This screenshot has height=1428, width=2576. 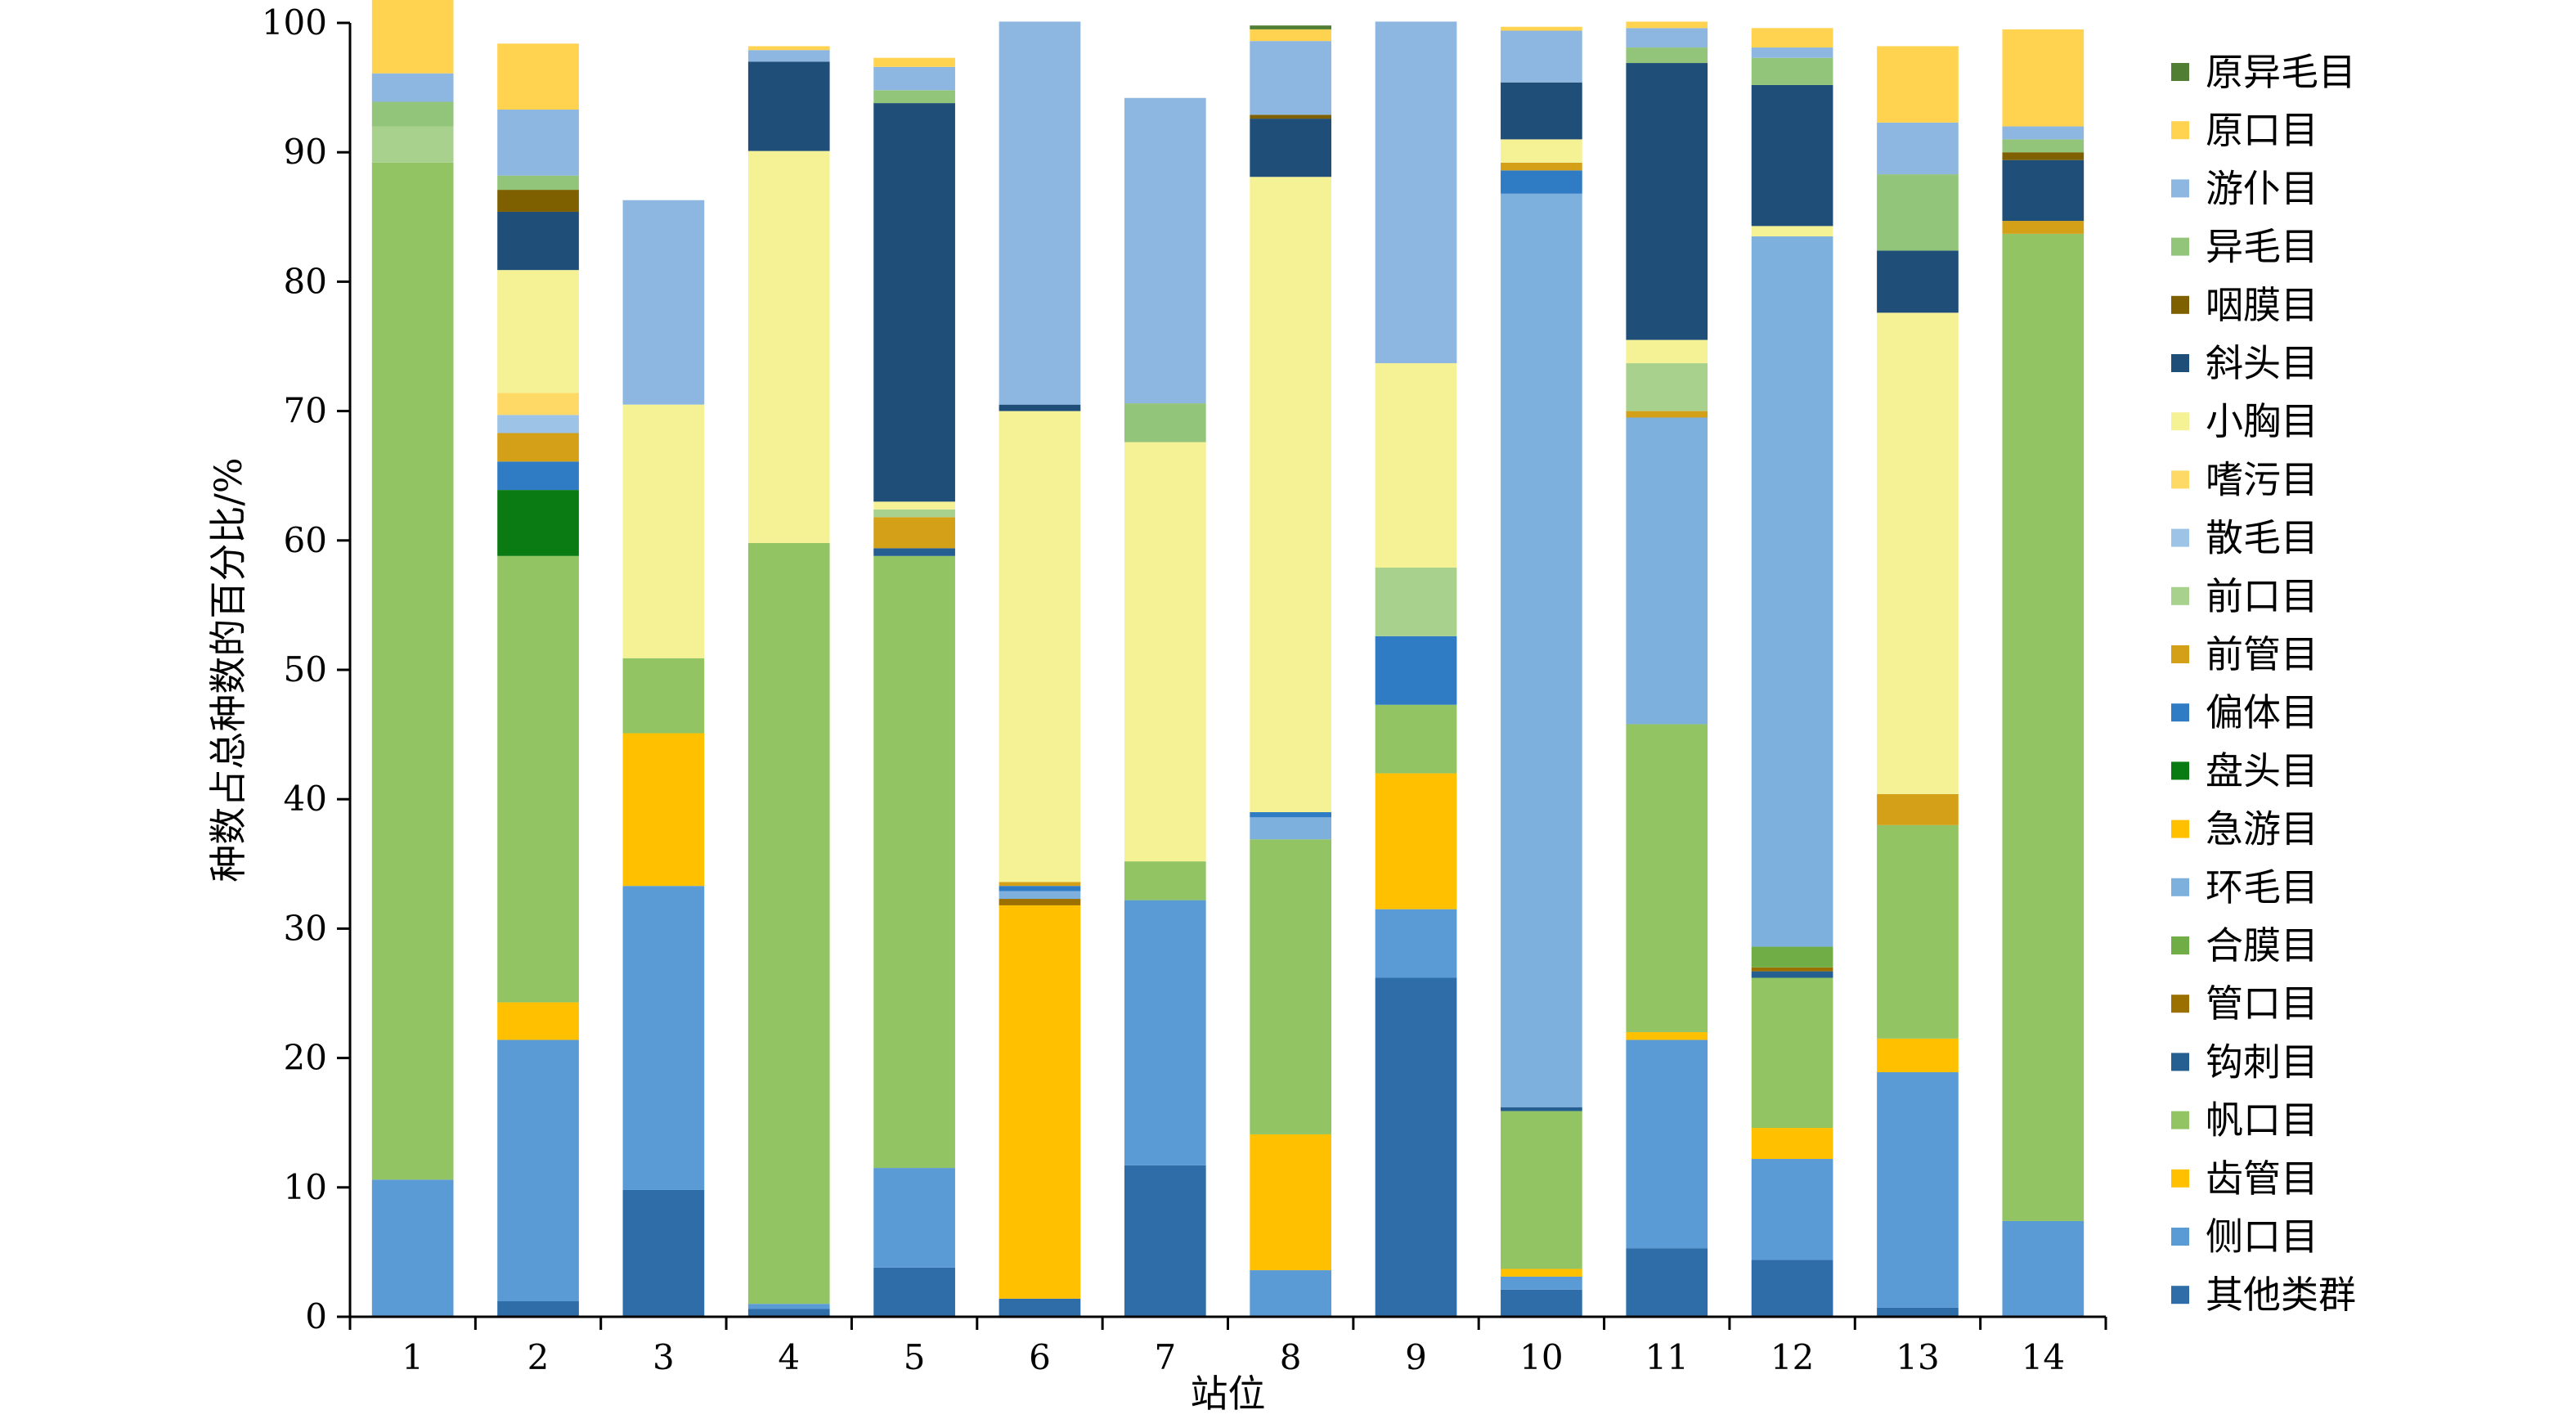 I want to click on legend-label: 钩刺目, so click(x=2262, y=1062).